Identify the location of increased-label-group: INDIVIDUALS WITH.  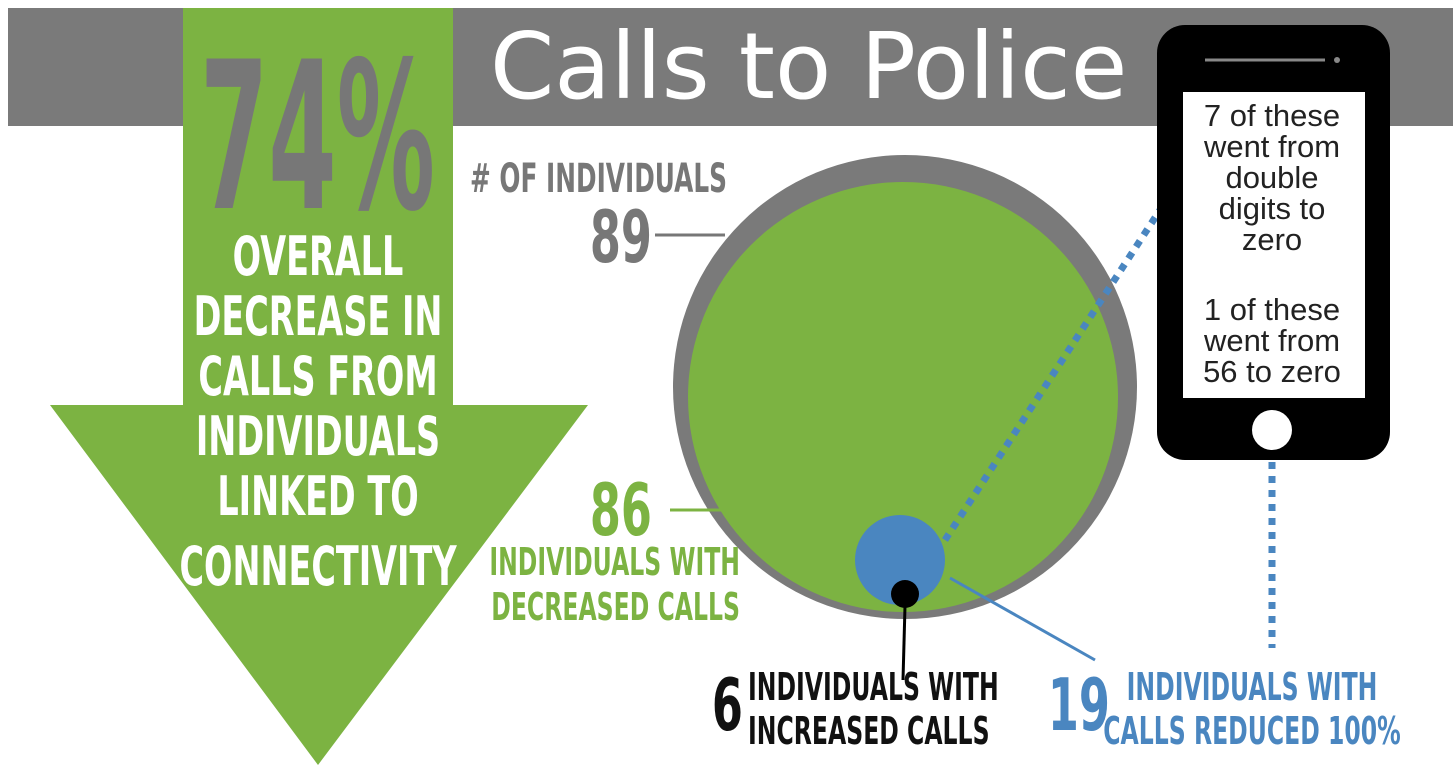
(873, 687).